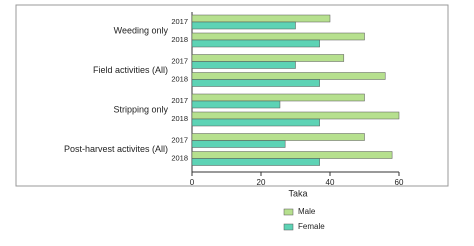 This screenshot has width=474, height=246. I want to click on group-label: Weeding only, so click(141, 30).